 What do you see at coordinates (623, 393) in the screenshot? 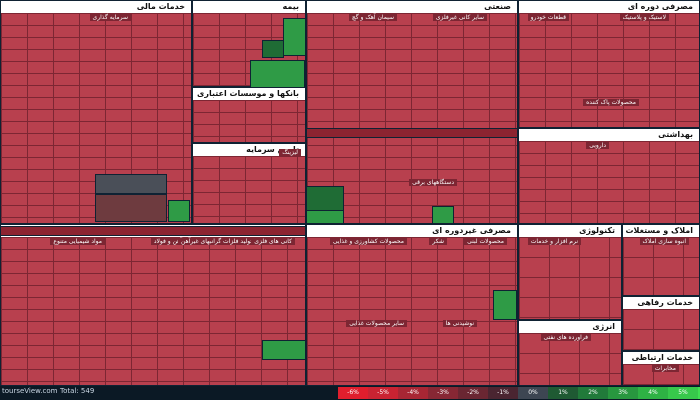
I see `legend-swatch: 3%` at bounding box center [623, 393].